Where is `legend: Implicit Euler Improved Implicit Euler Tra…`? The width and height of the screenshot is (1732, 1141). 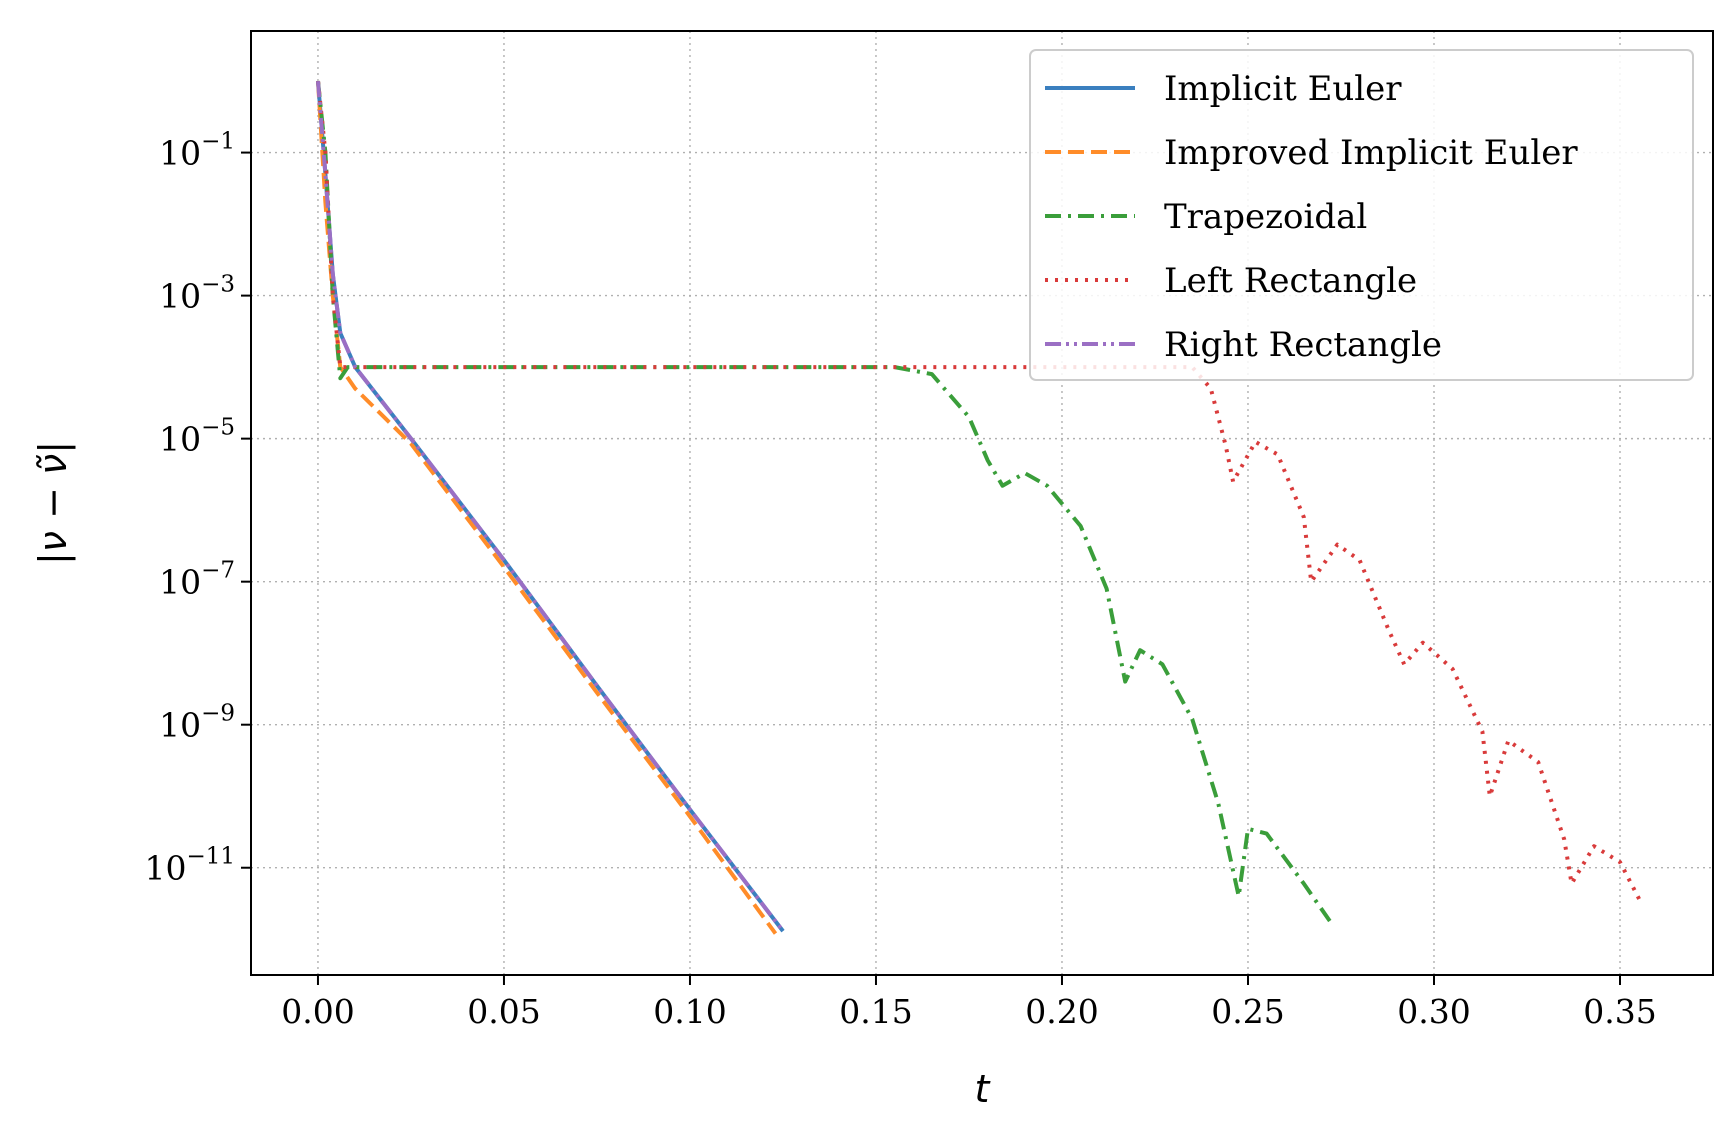
legend: Implicit Euler Improved Implicit Euler Tra… is located at coordinates (1361, 215).